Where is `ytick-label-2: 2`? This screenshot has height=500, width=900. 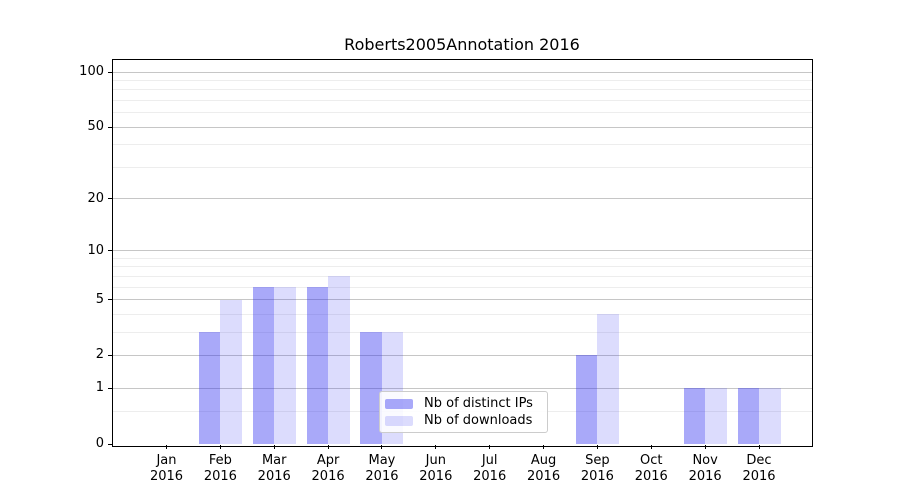
ytick-label-2: 2 is located at coordinates (99, 355).